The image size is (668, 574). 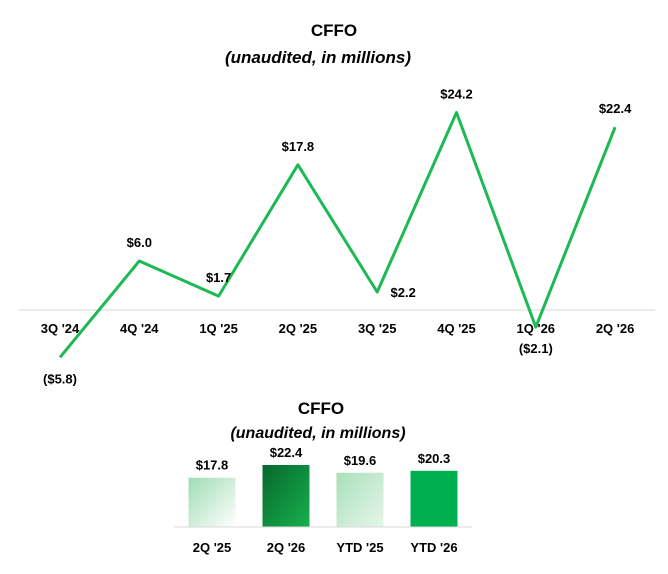 What do you see at coordinates (218, 328) in the screenshot?
I see `x-tick-label: 1Q '25` at bounding box center [218, 328].